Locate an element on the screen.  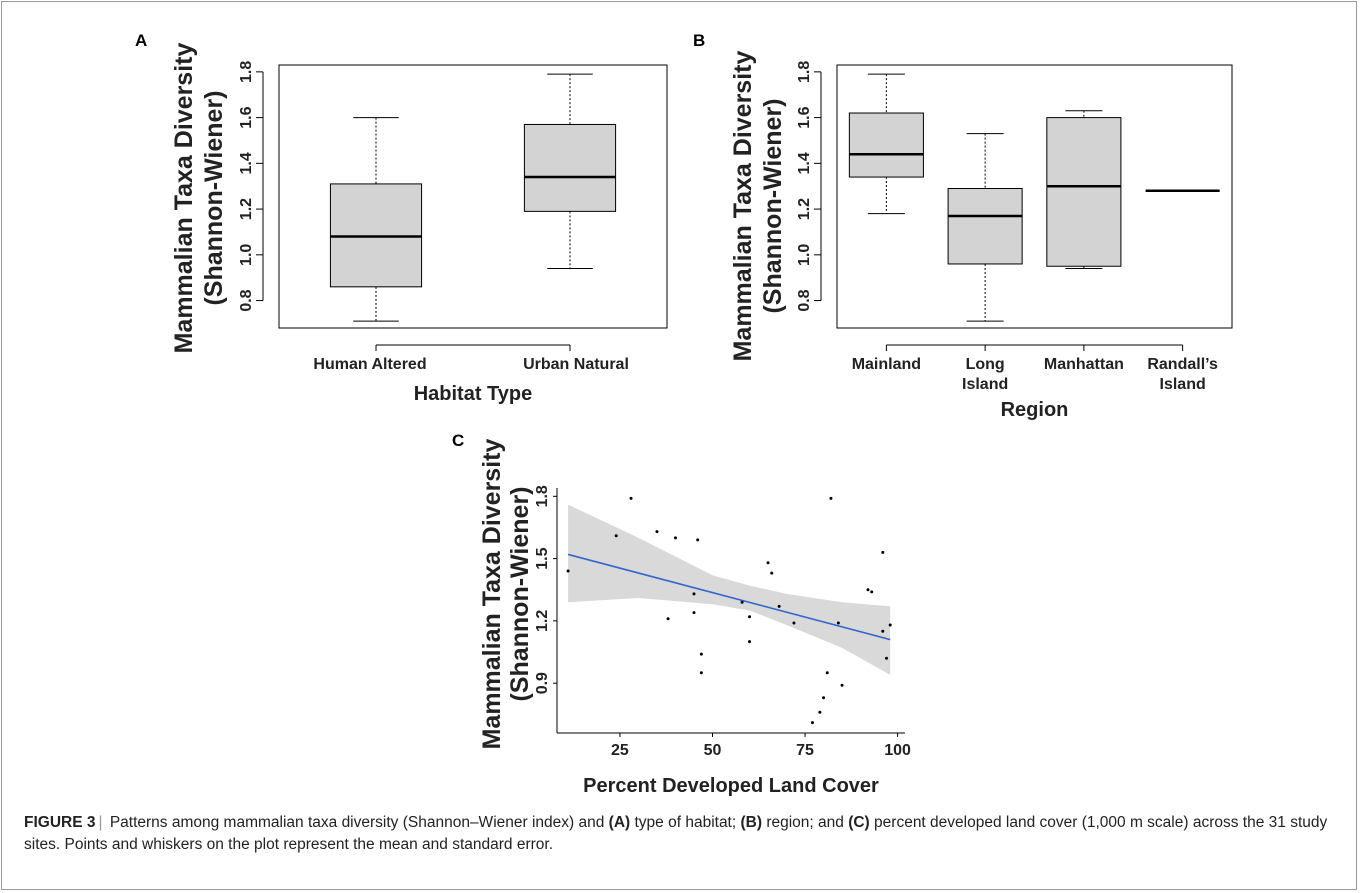
panel-letter: A is located at coordinates (141, 40).